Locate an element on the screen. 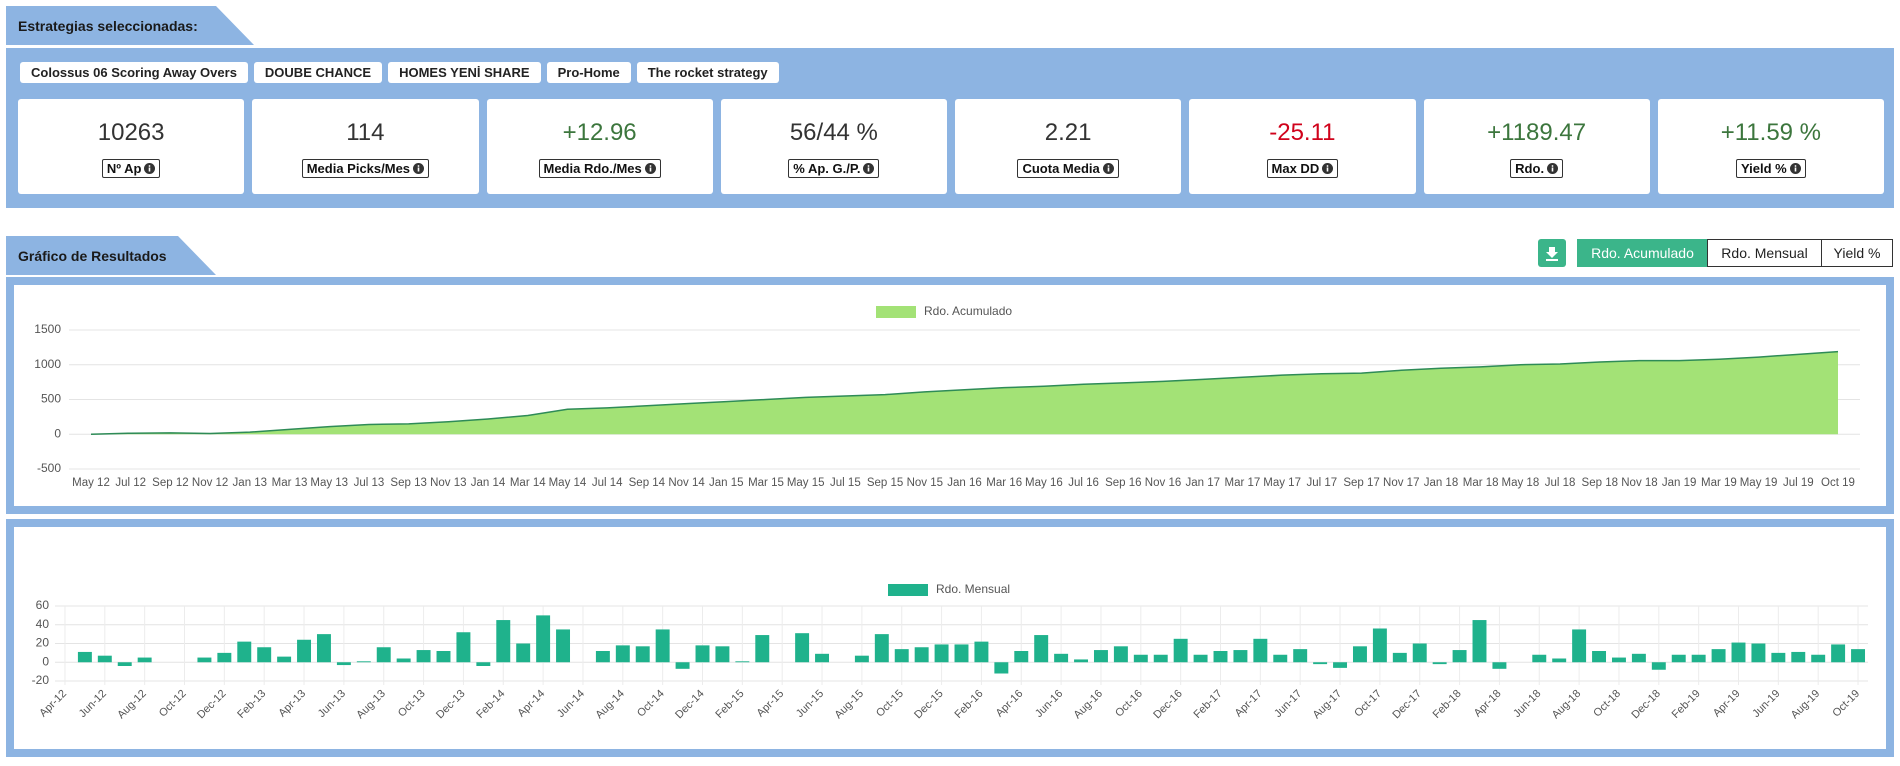  x-tick-label: Feb-19 is located at coordinates (1686, 704).